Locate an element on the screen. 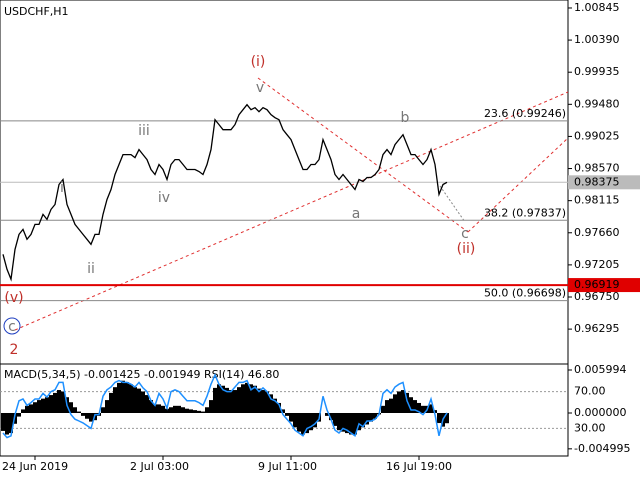 This screenshot has width=640, height=480. wave-label: v is located at coordinates (260, 88).